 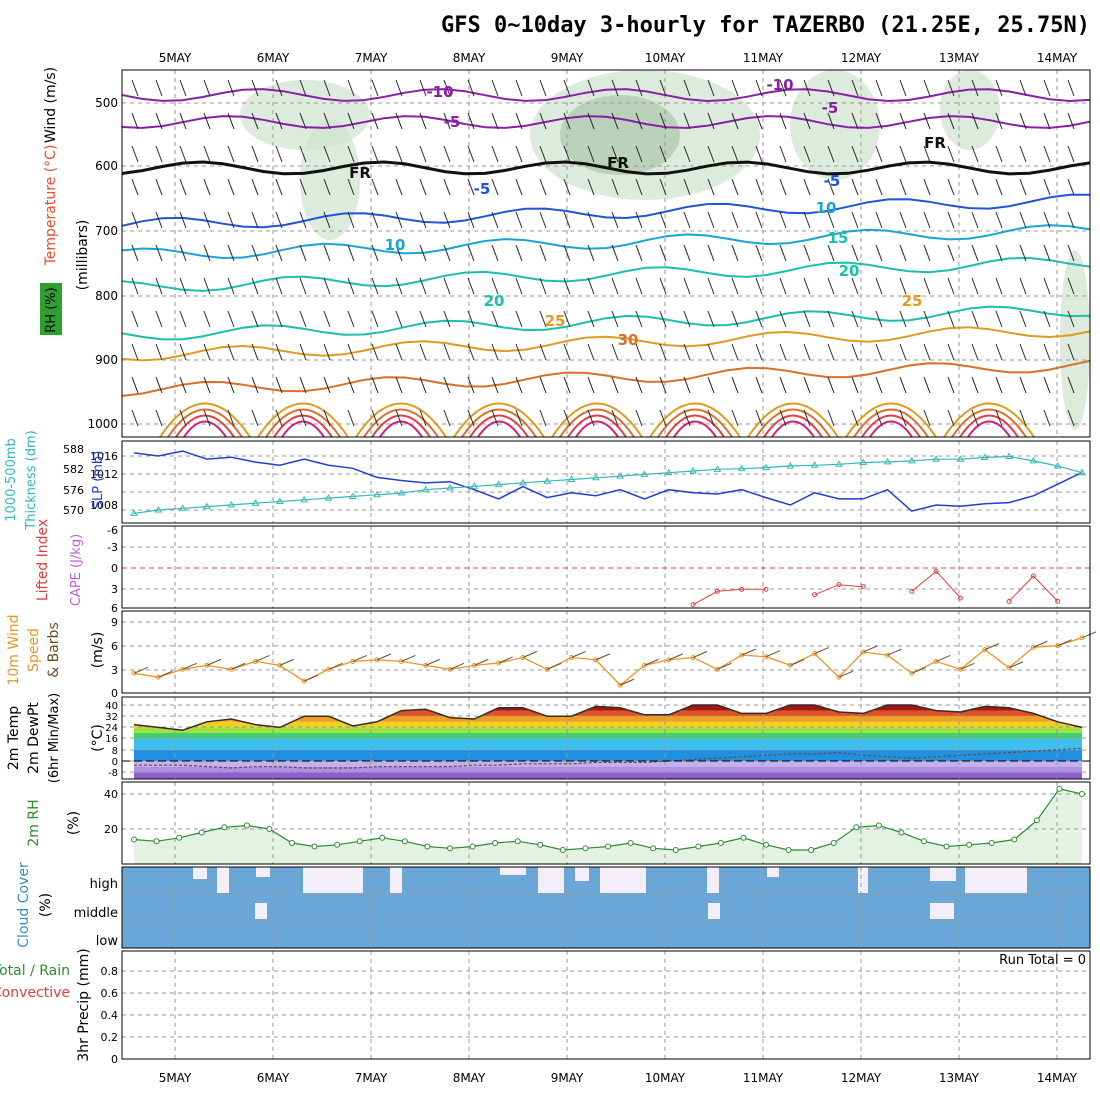 I want to click on contour-label: 25, so click(x=912, y=301).